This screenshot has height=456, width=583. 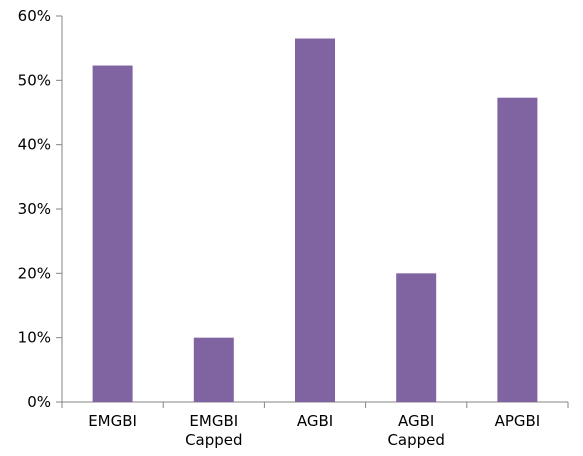 What do you see at coordinates (34, 145) in the screenshot?
I see `y-tick-label: 40%` at bounding box center [34, 145].